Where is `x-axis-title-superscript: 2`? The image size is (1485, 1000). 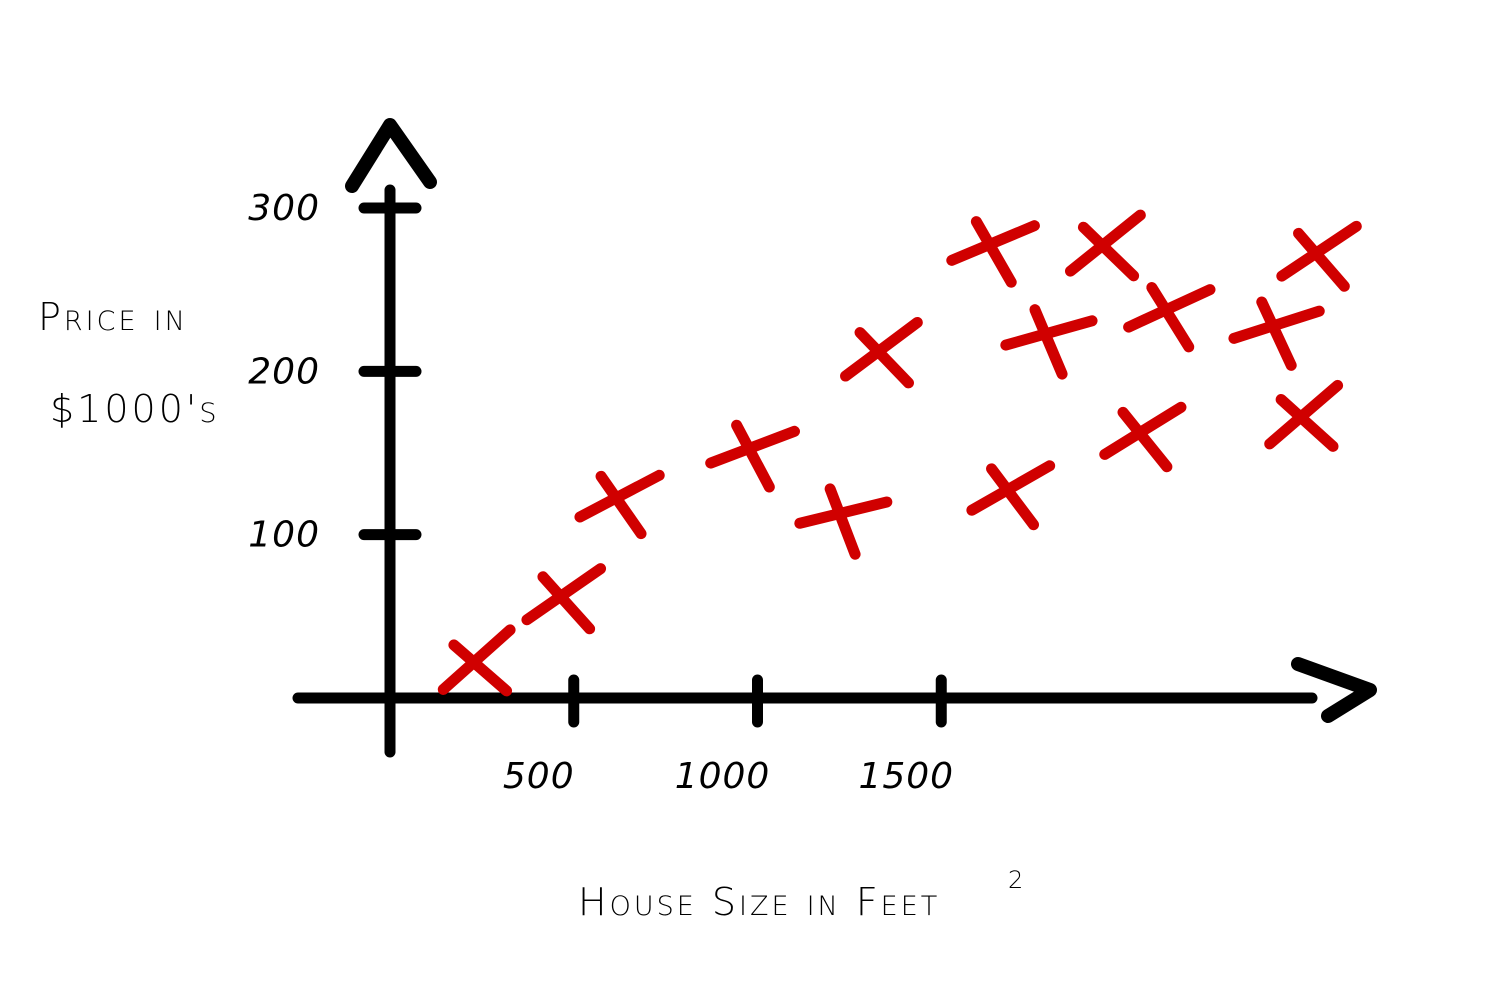
x-axis-title-superscript: 2 is located at coordinates (1015, 880).